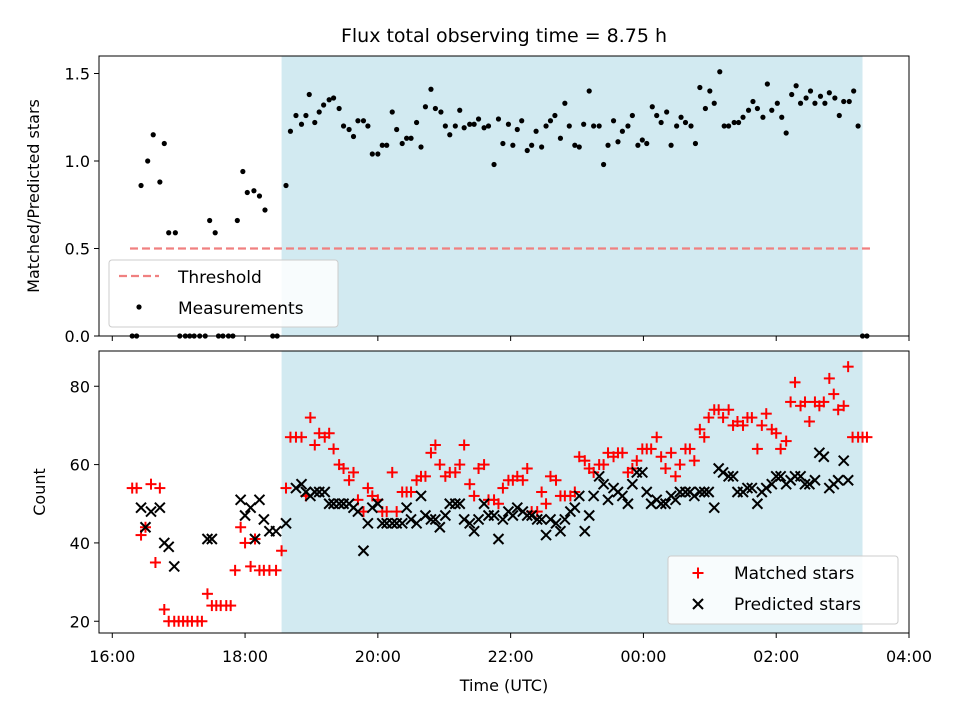  I want to click on legend-measurements-swatch, so click(139, 307).